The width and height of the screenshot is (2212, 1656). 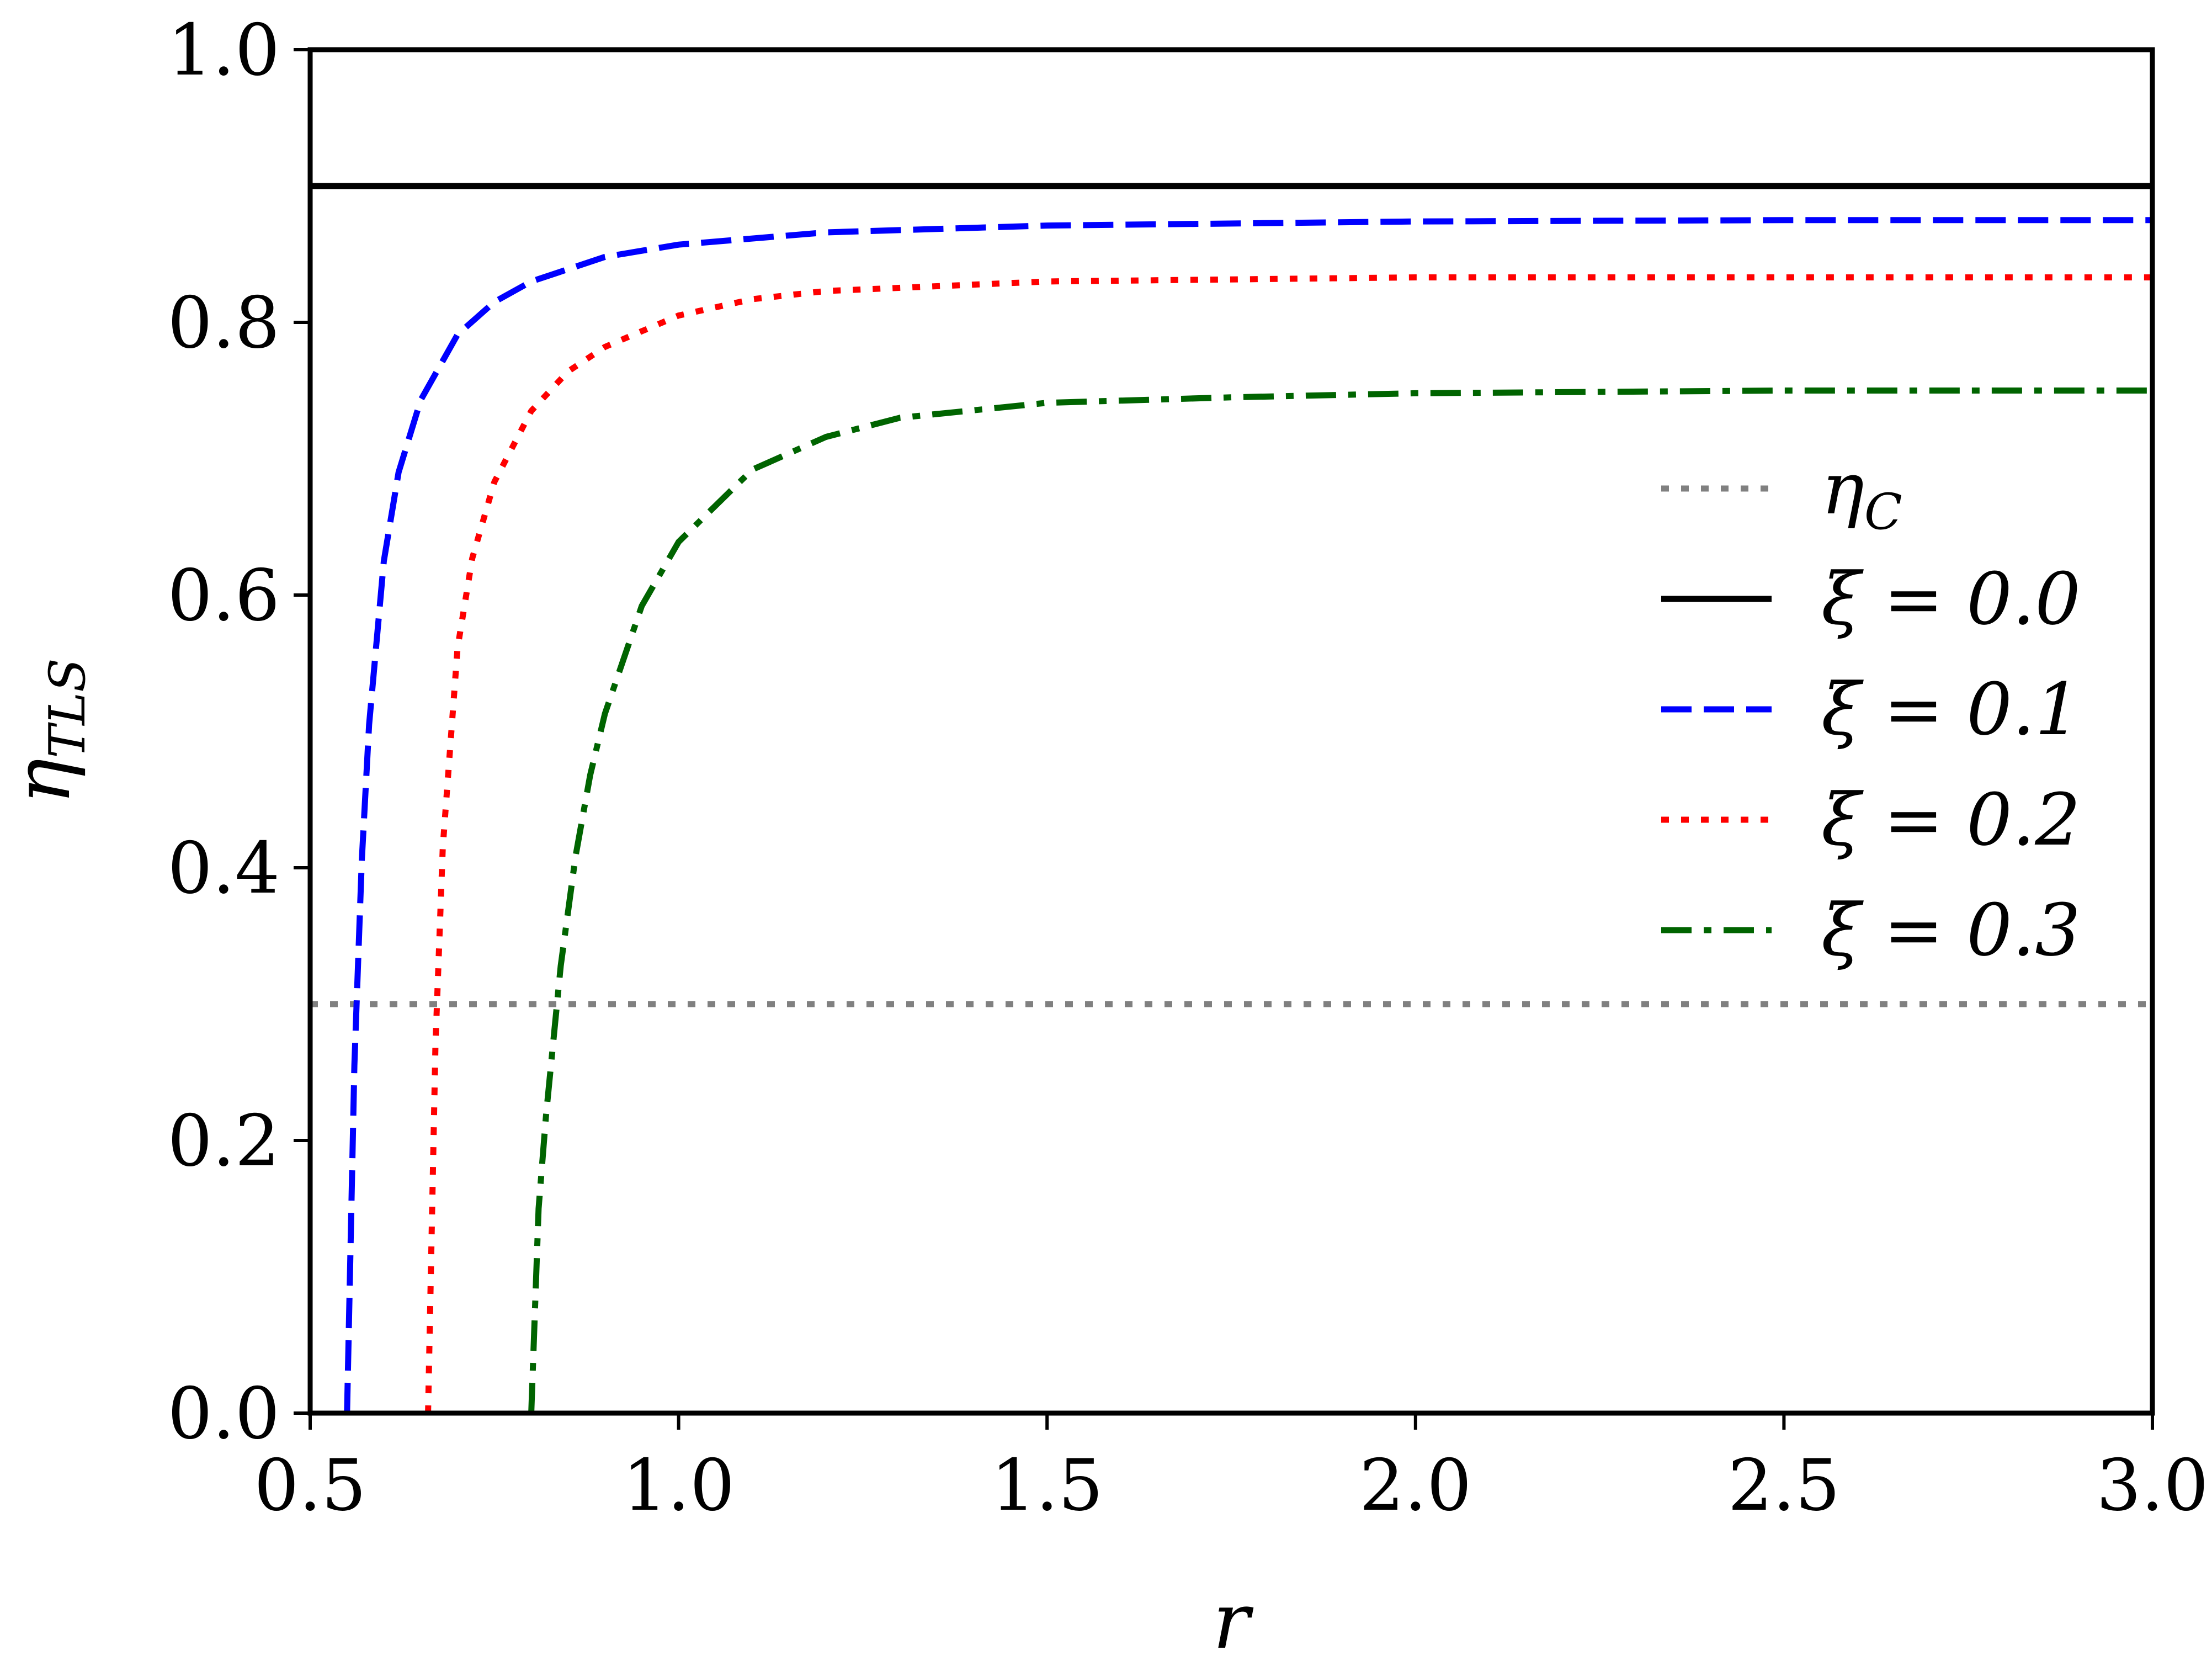 What do you see at coordinates (1861, 494) in the screenshot?
I see `legend-label-0: ηC` at bounding box center [1861, 494].